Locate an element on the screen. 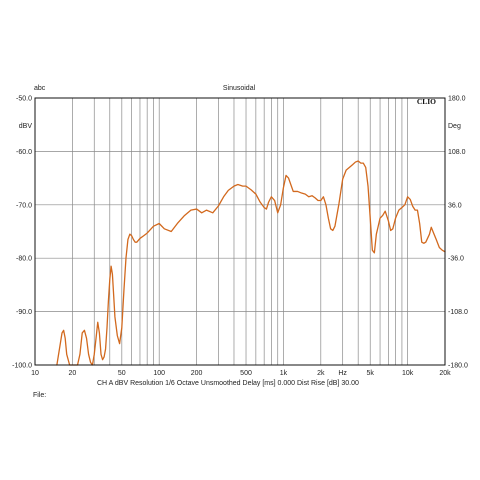  y-tick-label: -100.0 is located at coordinates (22, 366).